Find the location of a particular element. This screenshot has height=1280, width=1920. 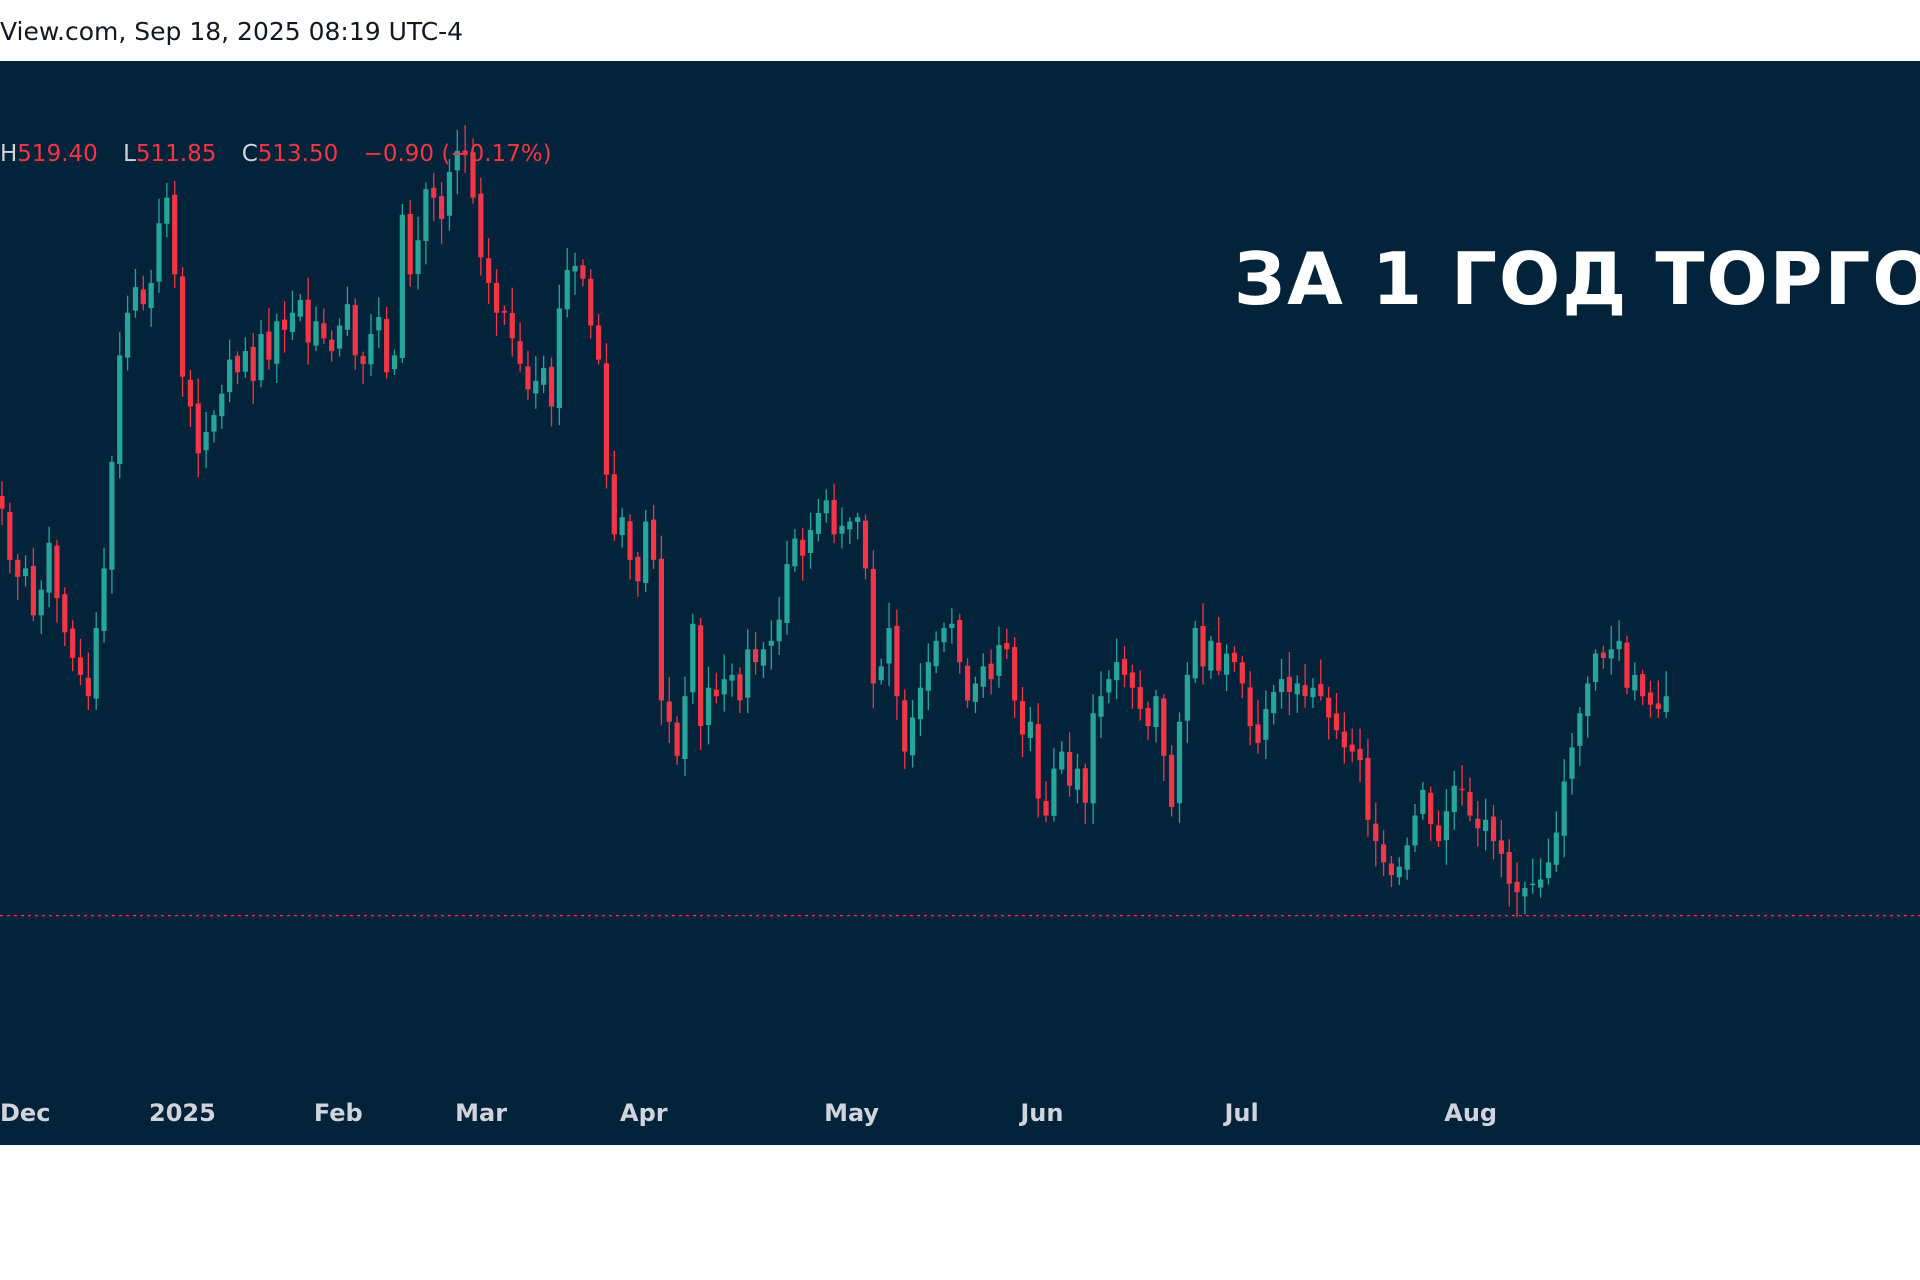

close-label: C is located at coordinates (249, 154).